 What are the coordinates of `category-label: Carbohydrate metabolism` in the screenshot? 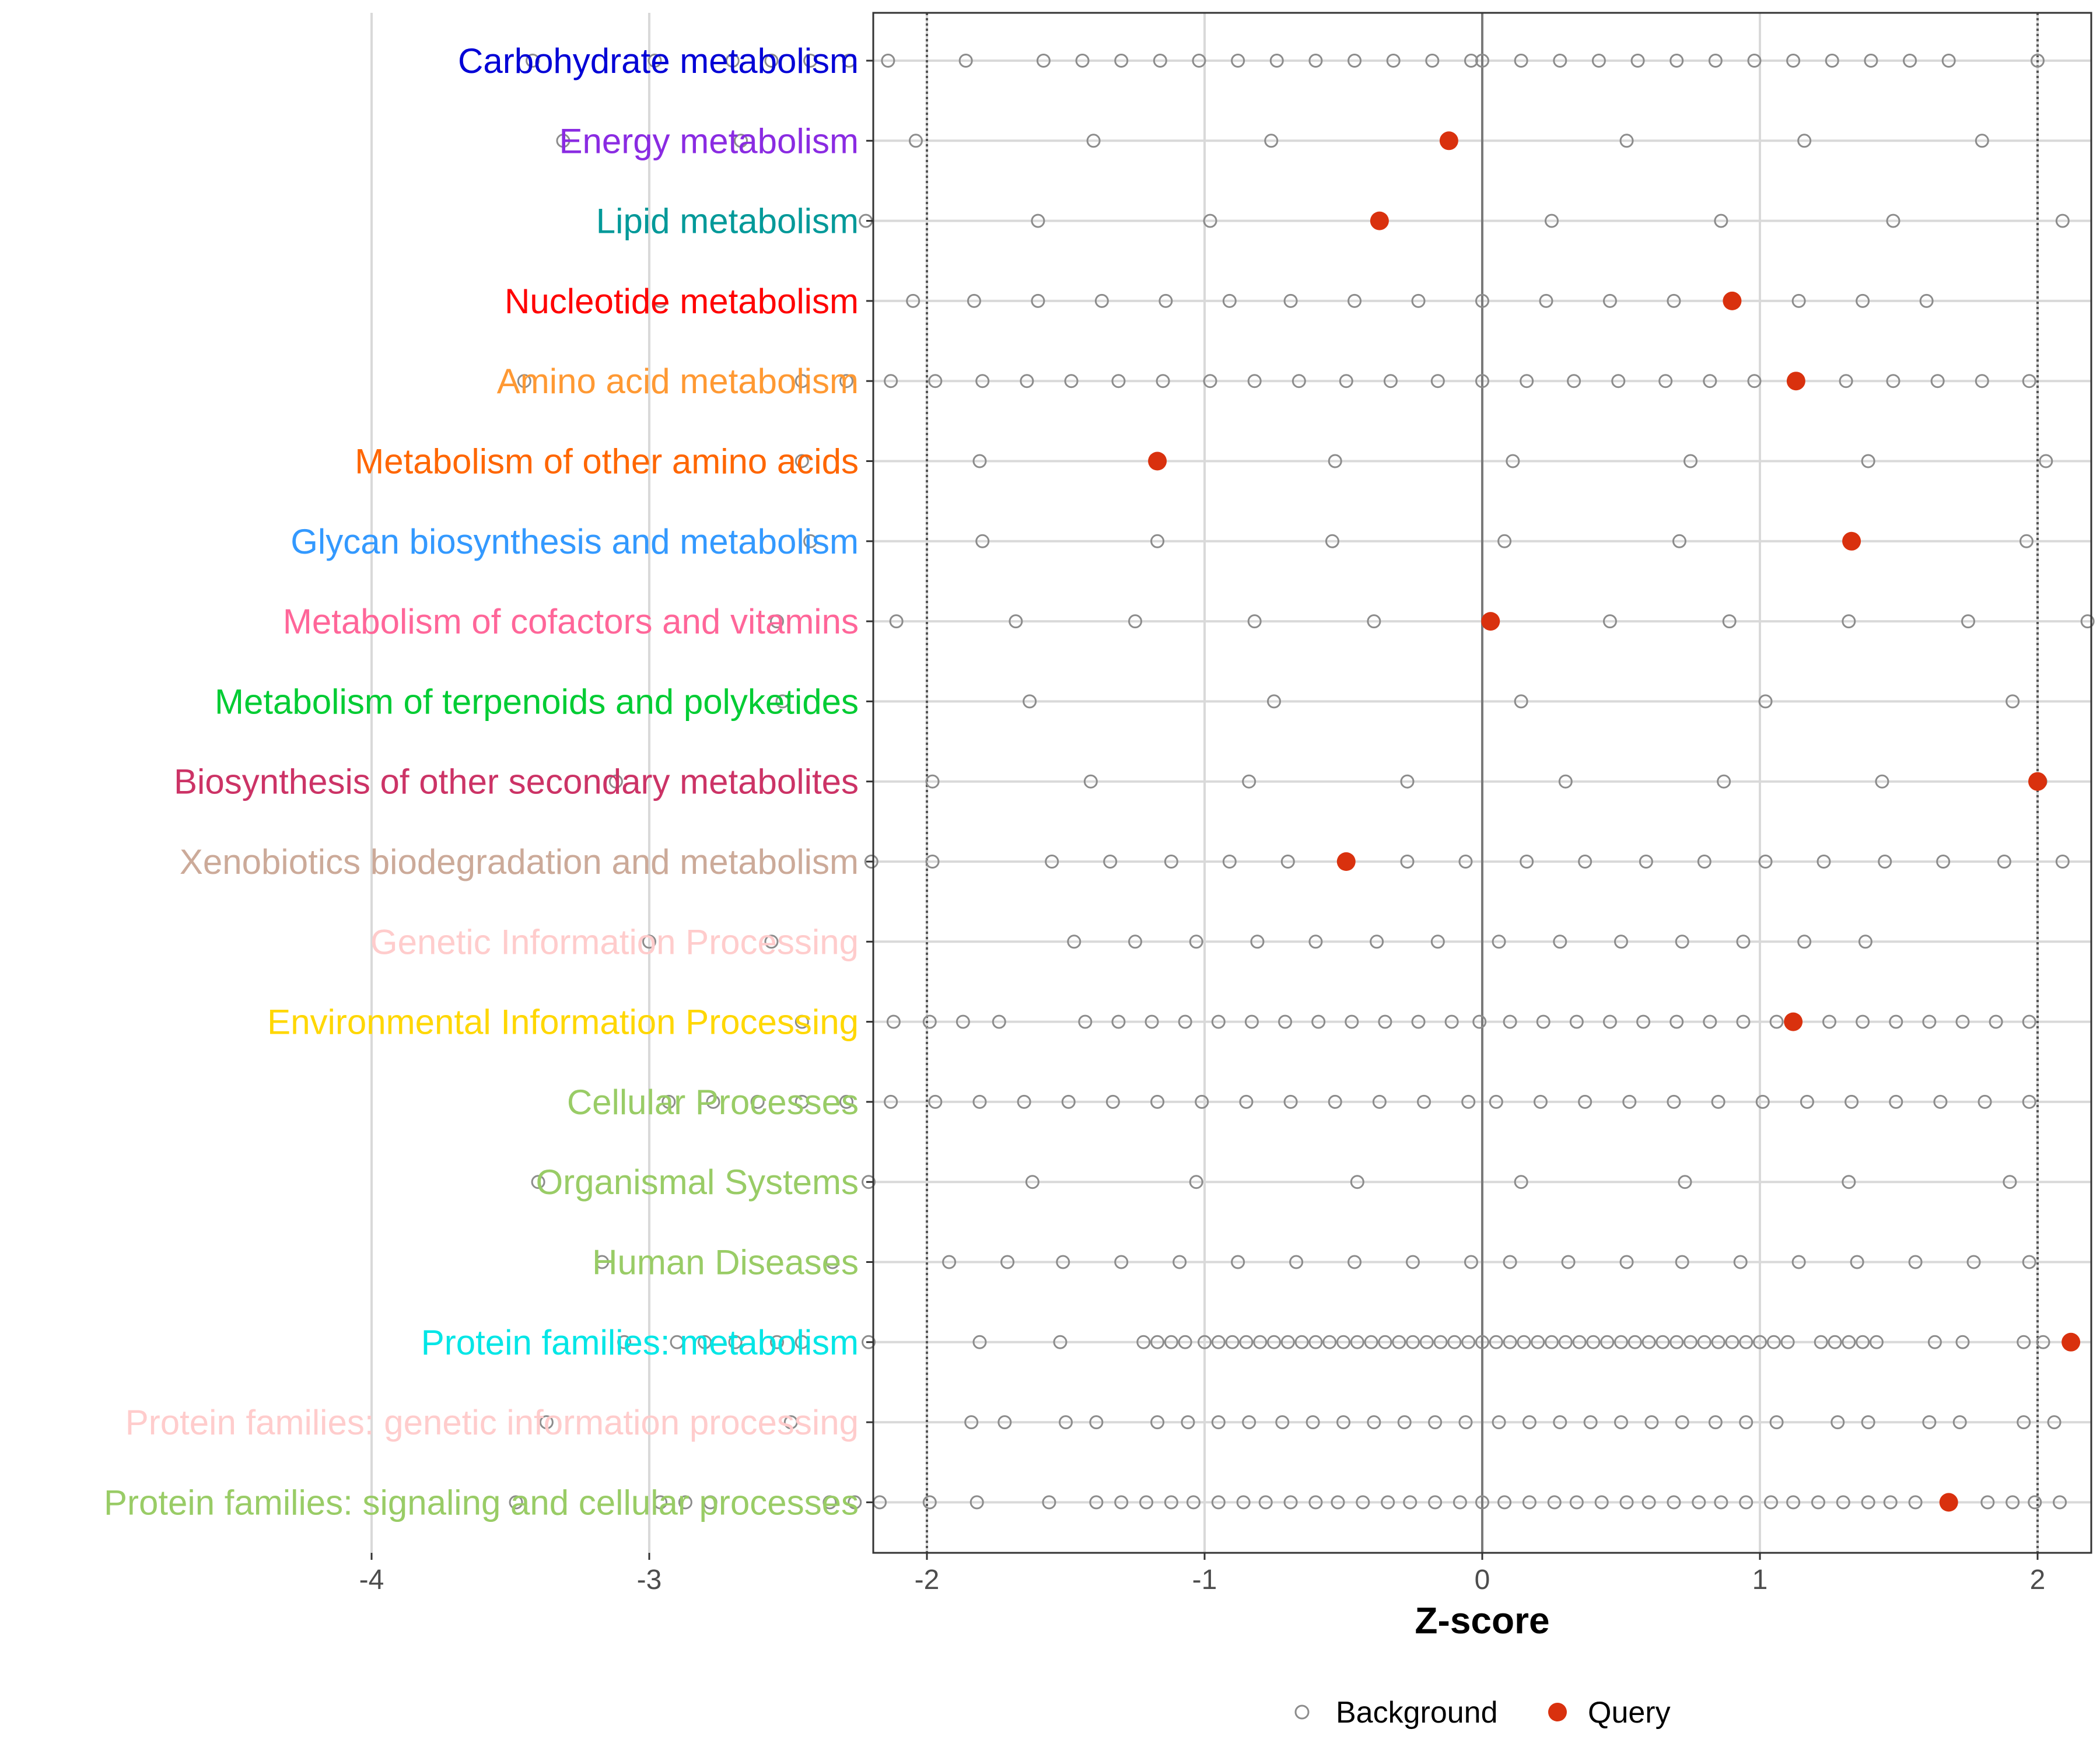 It's located at (659, 60).